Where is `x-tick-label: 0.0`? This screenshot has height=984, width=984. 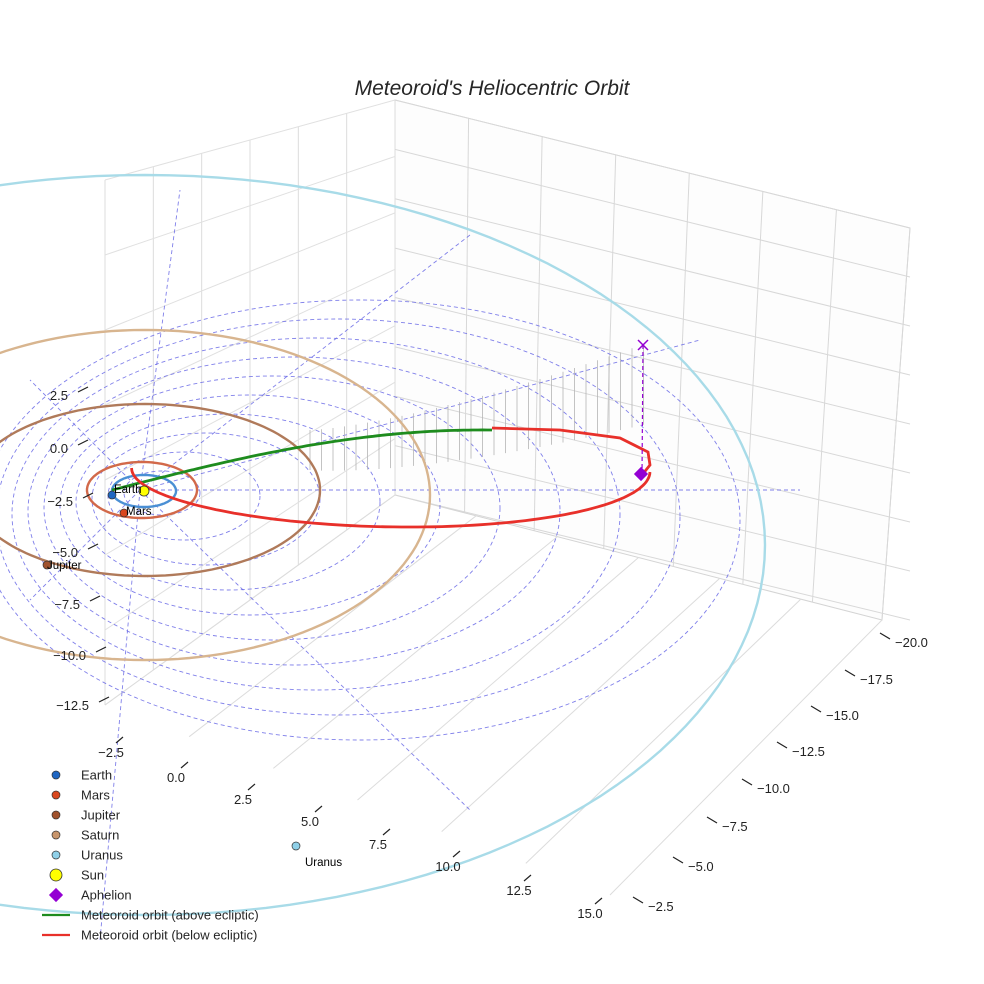 x-tick-label: 0.0 is located at coordinates (176, 777).